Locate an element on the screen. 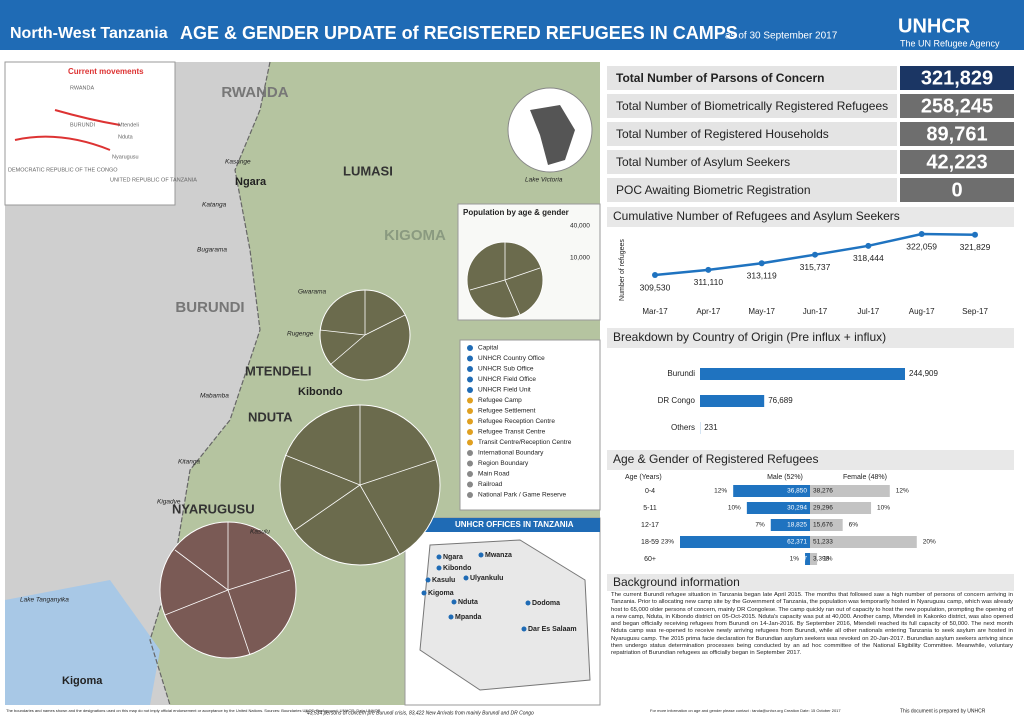 This screenshot has height=725, width=1024. data-label: 318,444 is located at coordinates (868, 258).